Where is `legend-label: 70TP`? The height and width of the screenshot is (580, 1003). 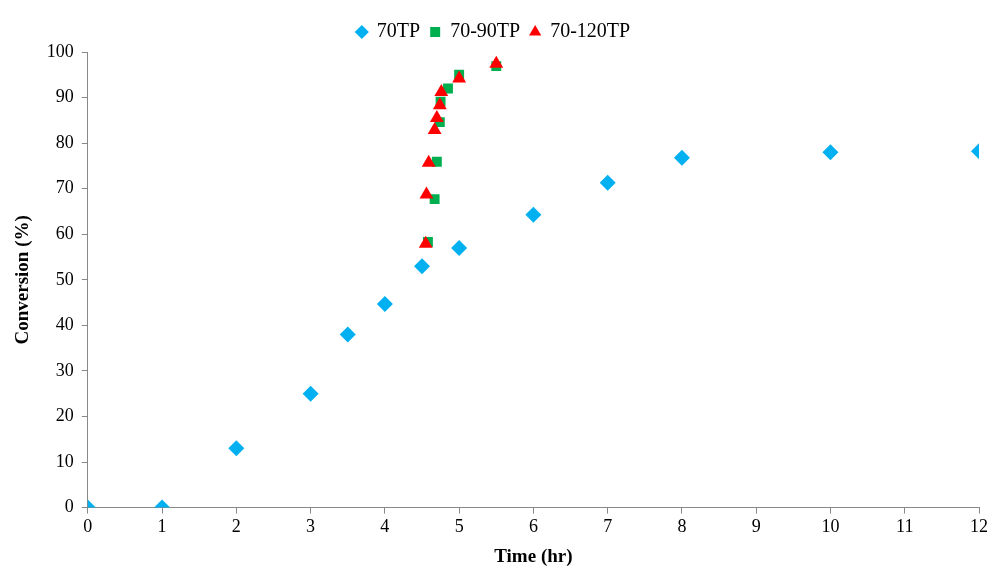 legend-label: 70TP is located at coordinates (398, 30).